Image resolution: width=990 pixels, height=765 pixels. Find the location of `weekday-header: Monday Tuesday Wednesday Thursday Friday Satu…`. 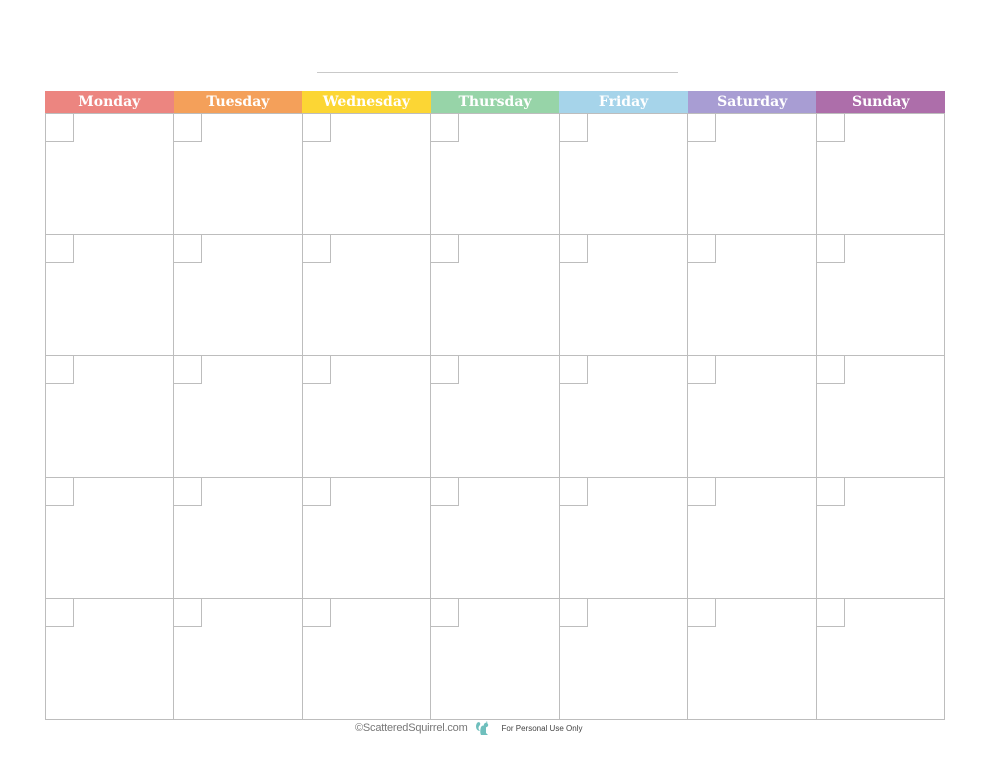

weekday-header: Monday Tuesday Wednesday Thursday Friday Satu… is located at coordinates (495, 102).